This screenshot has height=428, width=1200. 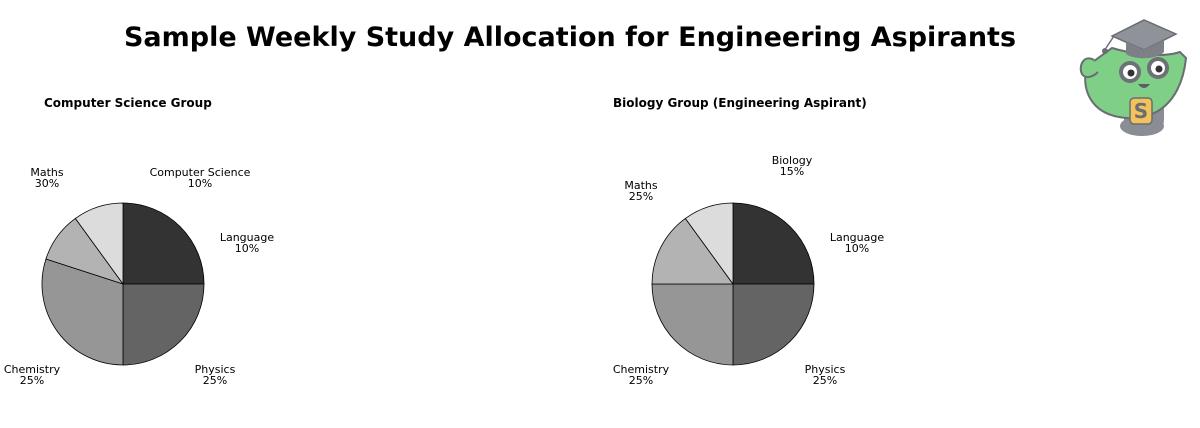 I want to click on chart-title-computer-science: Computer Science Group, so click(x=128, y=103).